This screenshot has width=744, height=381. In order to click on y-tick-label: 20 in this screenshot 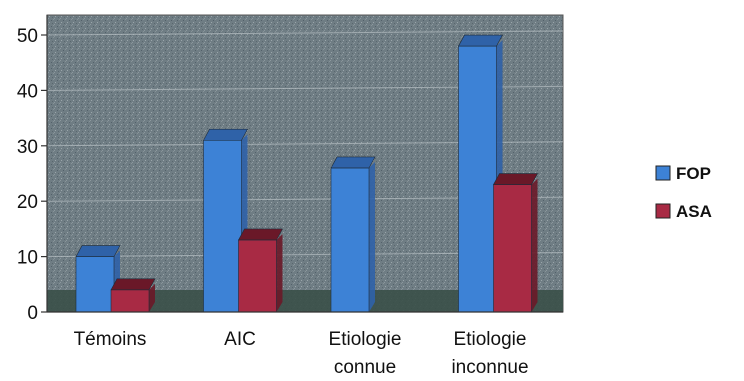, I will do `click(27, 202)`.